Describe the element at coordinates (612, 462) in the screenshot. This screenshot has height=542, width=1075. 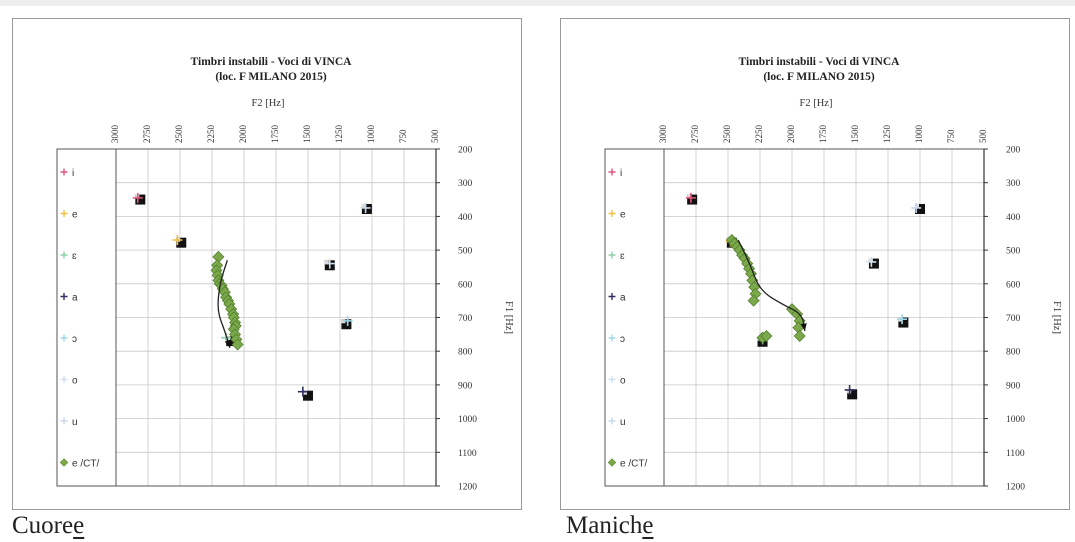
I see `legend-marker-diamond` at that location.